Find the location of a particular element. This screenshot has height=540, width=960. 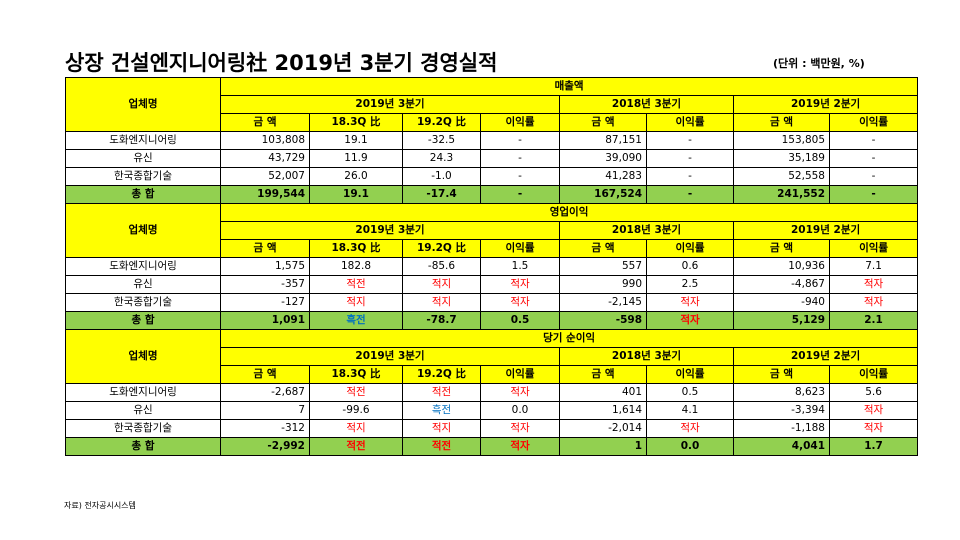

table-row: 한국종합기술 -127 적지 적지 적자 -2,145 적자 -940 적자 is located at coordinates (492, 302).